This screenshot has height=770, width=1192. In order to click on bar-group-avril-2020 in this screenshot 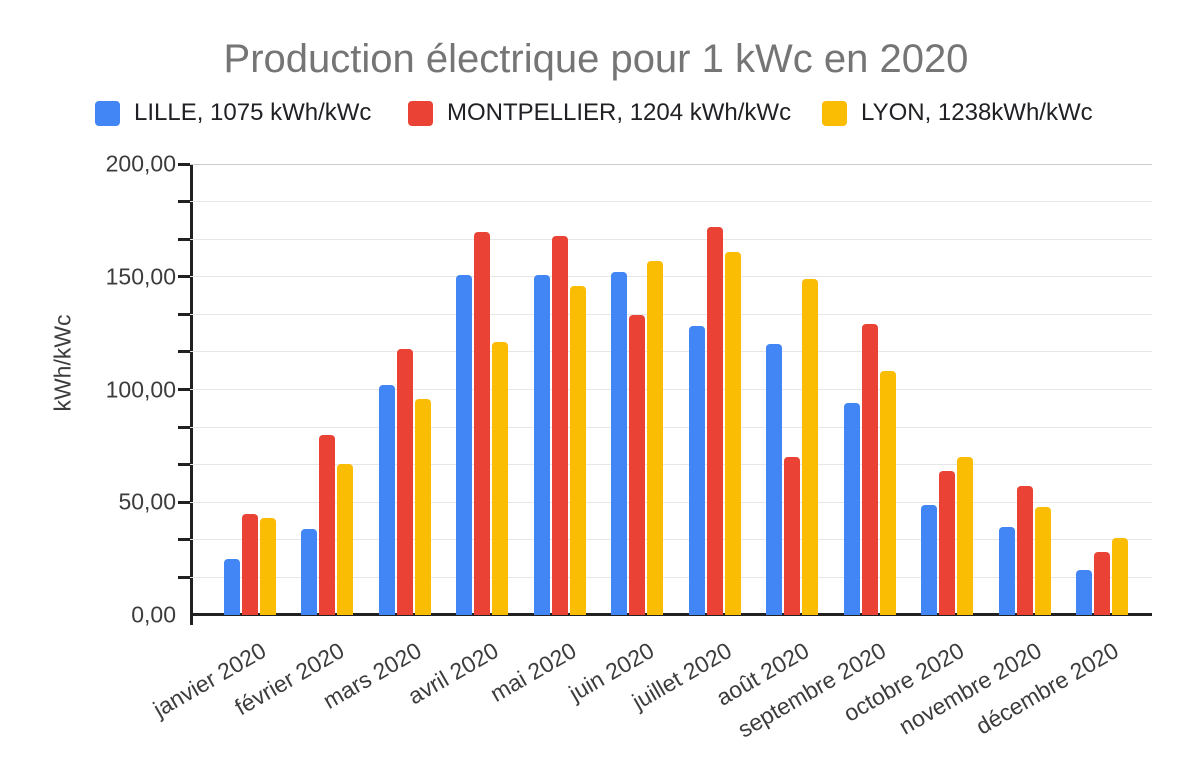, I will do `click(482, 389)`.